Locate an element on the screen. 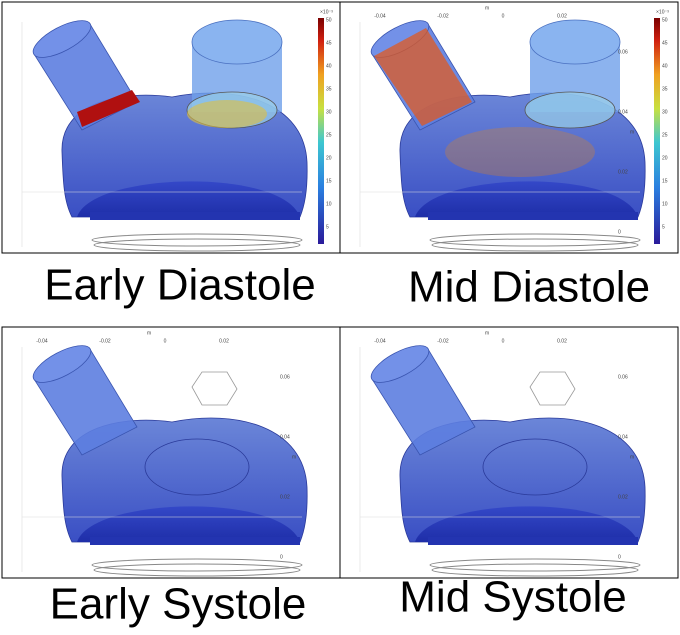  caption: Early Diastole is located at coordinates (179, 285).